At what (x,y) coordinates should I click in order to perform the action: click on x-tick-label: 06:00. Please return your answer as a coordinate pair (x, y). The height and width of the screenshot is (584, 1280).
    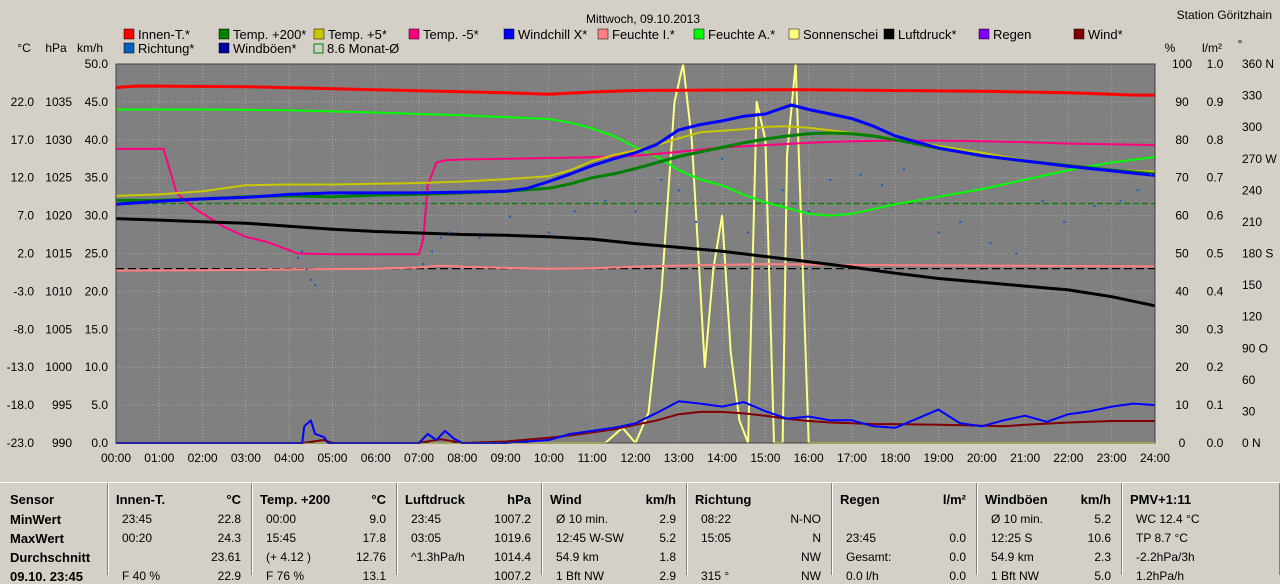
    Looking at the image, I should click on (376, 458).